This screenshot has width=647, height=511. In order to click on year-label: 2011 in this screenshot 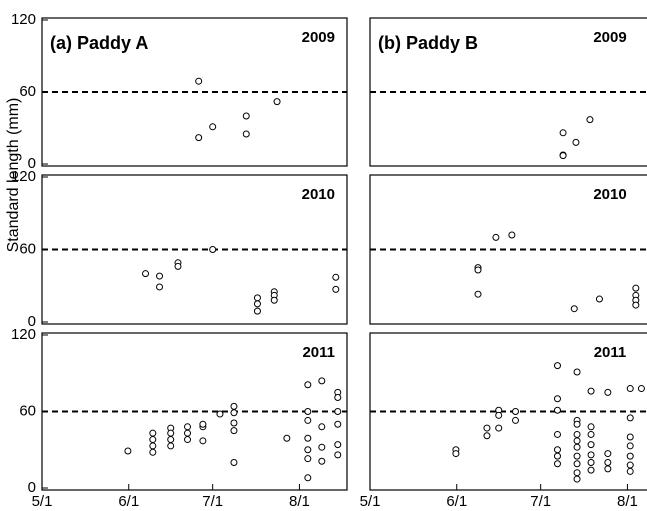, I will do `click(318, 352)`.